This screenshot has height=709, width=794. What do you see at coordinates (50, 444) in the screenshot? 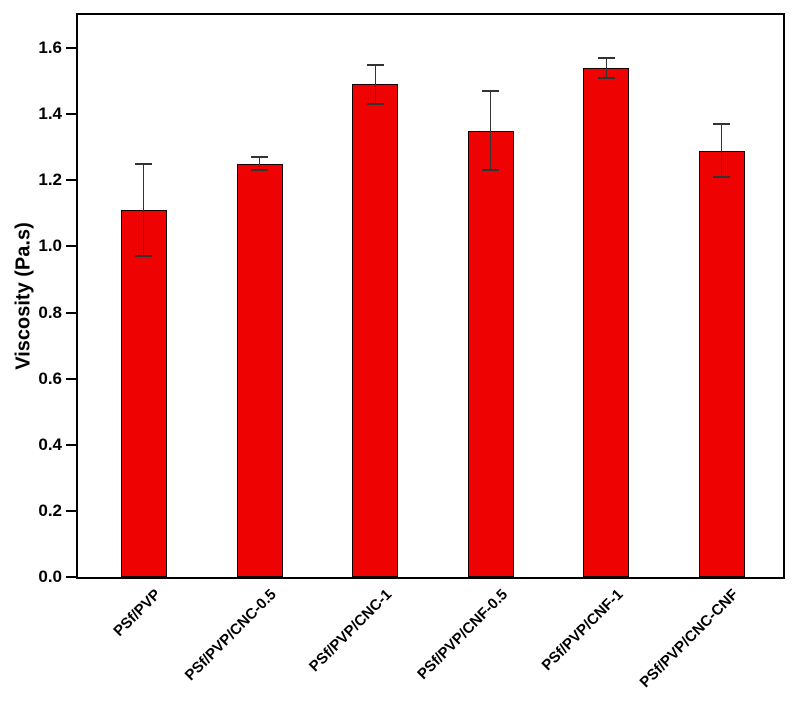
I see `y-tick-label: 0.4` at bounding box center [50, 444].